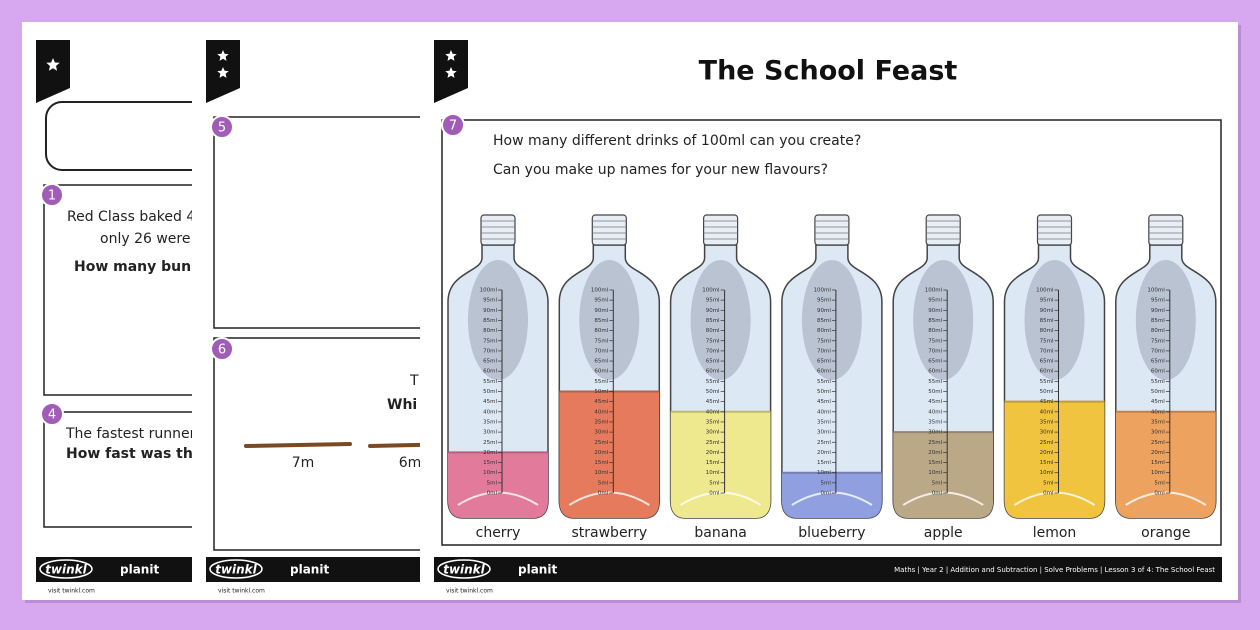 The image size is (1260, 630). What do you see at coordinates (134, 454) in the screenshot?
I see `question-prompt: How fast was the` at bounding box center [134, 454].